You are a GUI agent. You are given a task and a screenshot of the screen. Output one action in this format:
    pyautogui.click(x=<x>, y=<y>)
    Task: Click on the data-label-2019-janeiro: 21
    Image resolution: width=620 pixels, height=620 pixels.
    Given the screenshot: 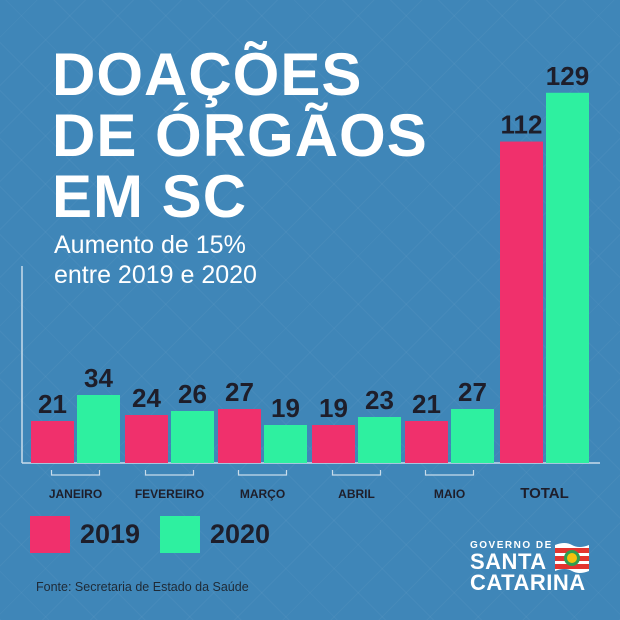 What is the action you would take?
    pyautogui.click(x=52, y=404)
    